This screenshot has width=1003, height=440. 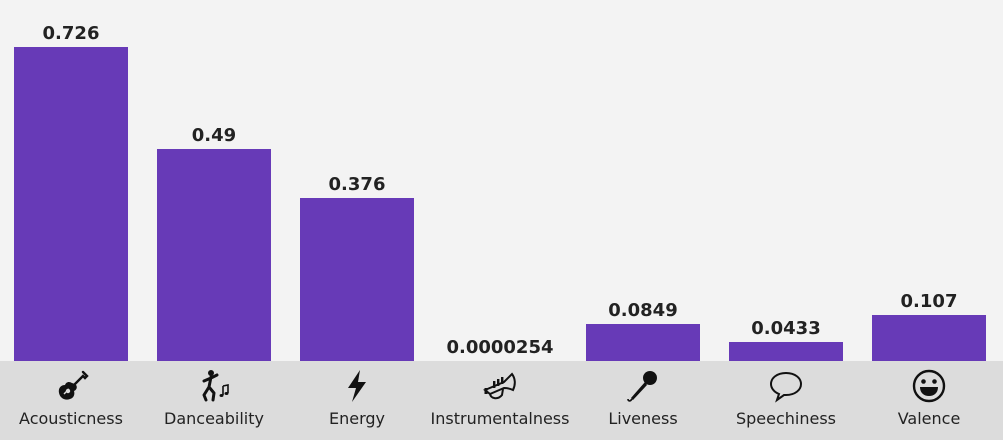 What do you see at coordinates (929, 337) in the screenshot?
I see `bar-valence` at bounding box center [929, 337].